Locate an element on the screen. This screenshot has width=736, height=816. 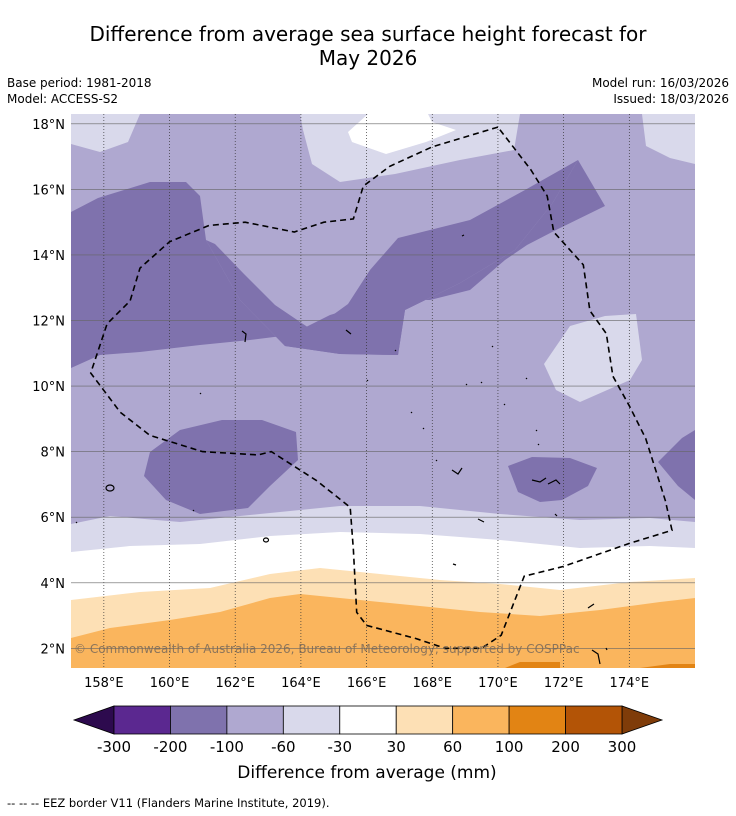
field-dark-west-band-inner is located at coordinates (392, 257).